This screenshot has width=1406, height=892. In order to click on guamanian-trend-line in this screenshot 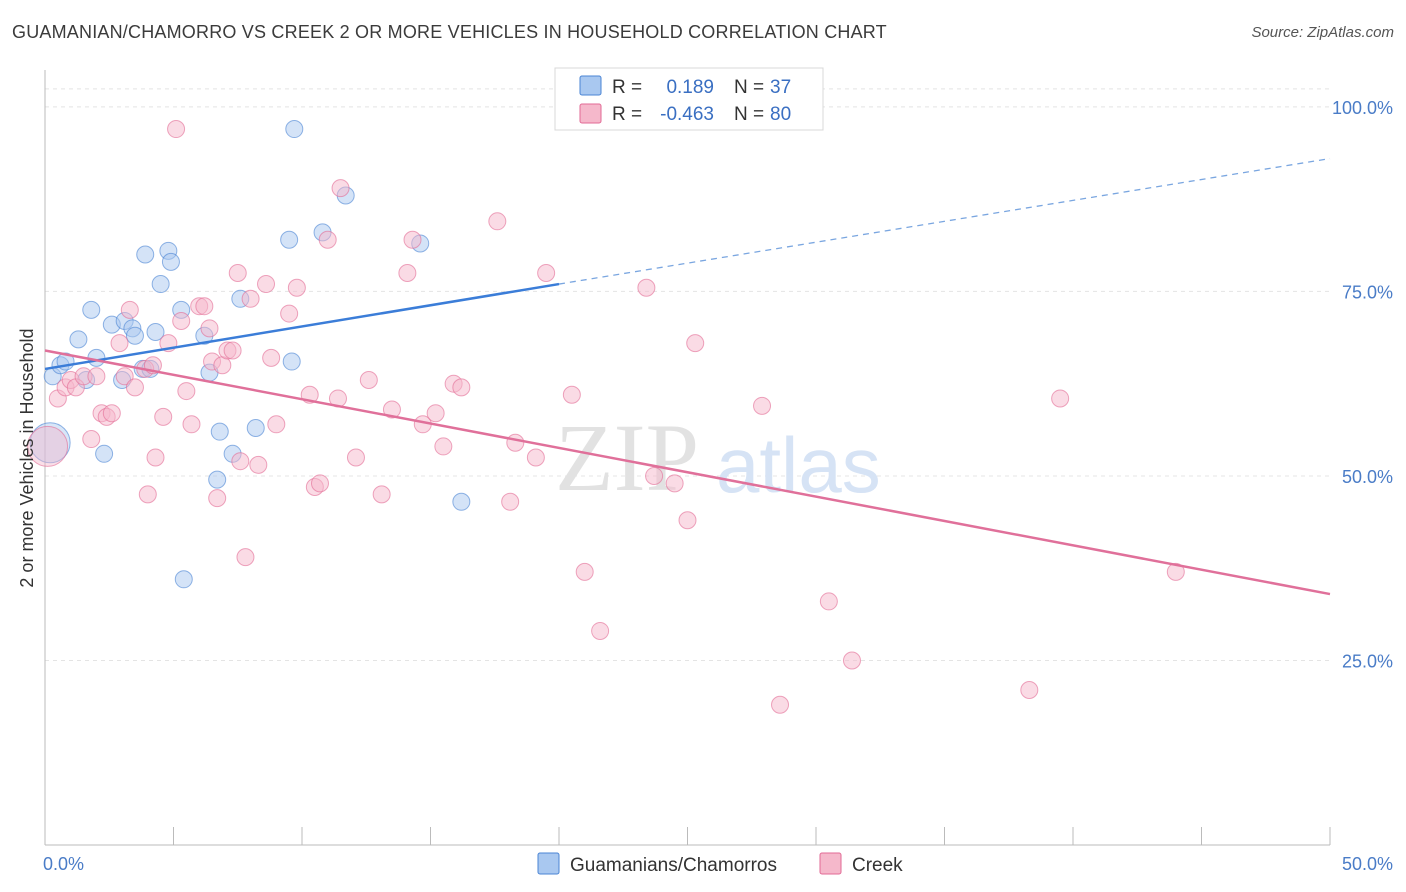, I will do `click(302, 326)`.